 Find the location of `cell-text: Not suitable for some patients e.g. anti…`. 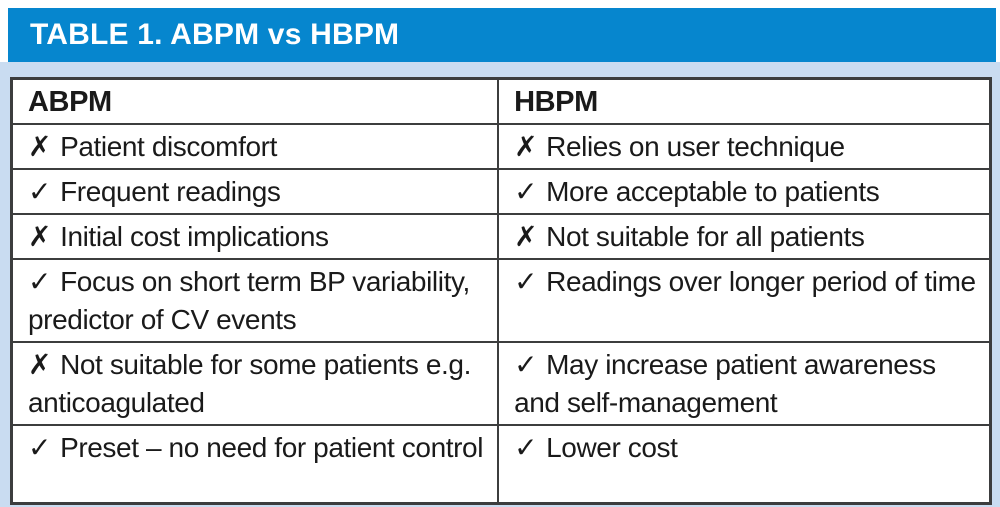

cell-text: Not suitable for some patients e.g. anti… is located at coordinates (249, 383).